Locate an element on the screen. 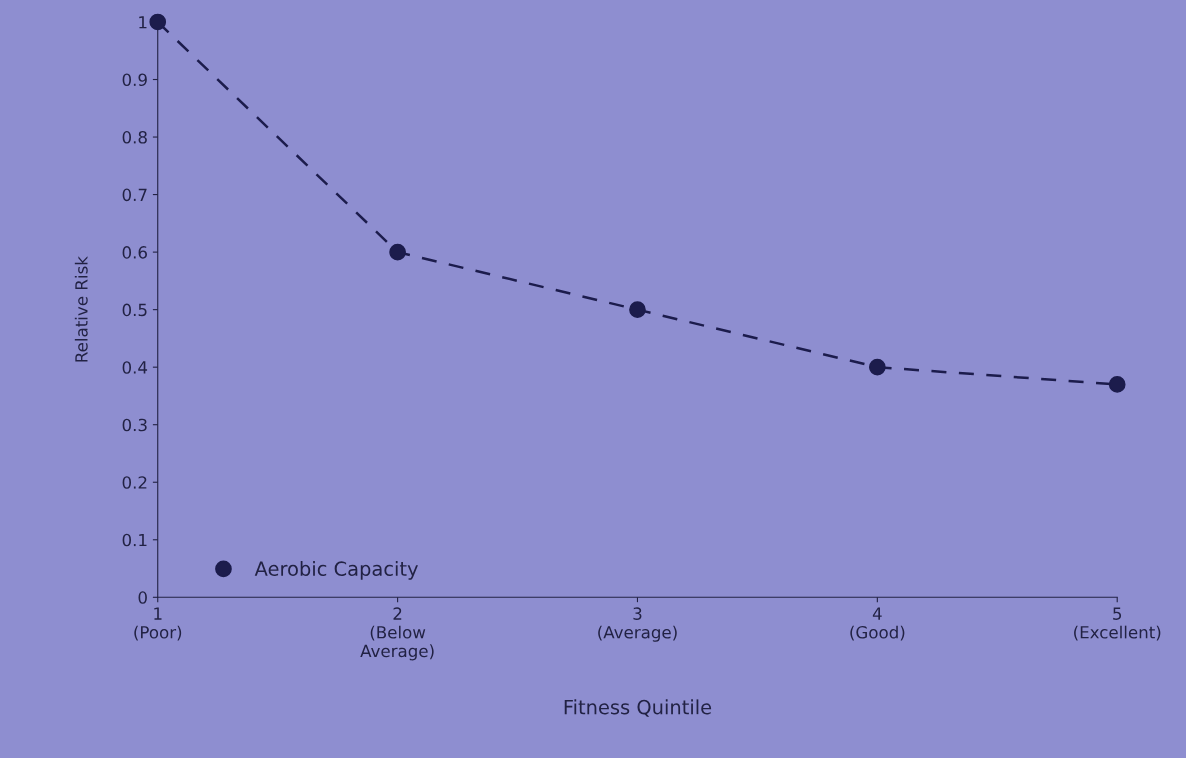 This screenshot has width=1186, height=758. x-tick-label: 5 (Excellent) is located at coordinates (1117, 624).